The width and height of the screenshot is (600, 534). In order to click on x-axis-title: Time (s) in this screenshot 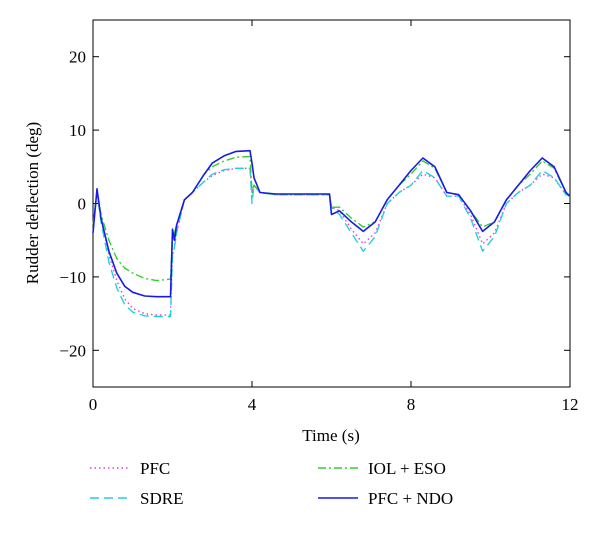, I will do `click(330, 435)`.